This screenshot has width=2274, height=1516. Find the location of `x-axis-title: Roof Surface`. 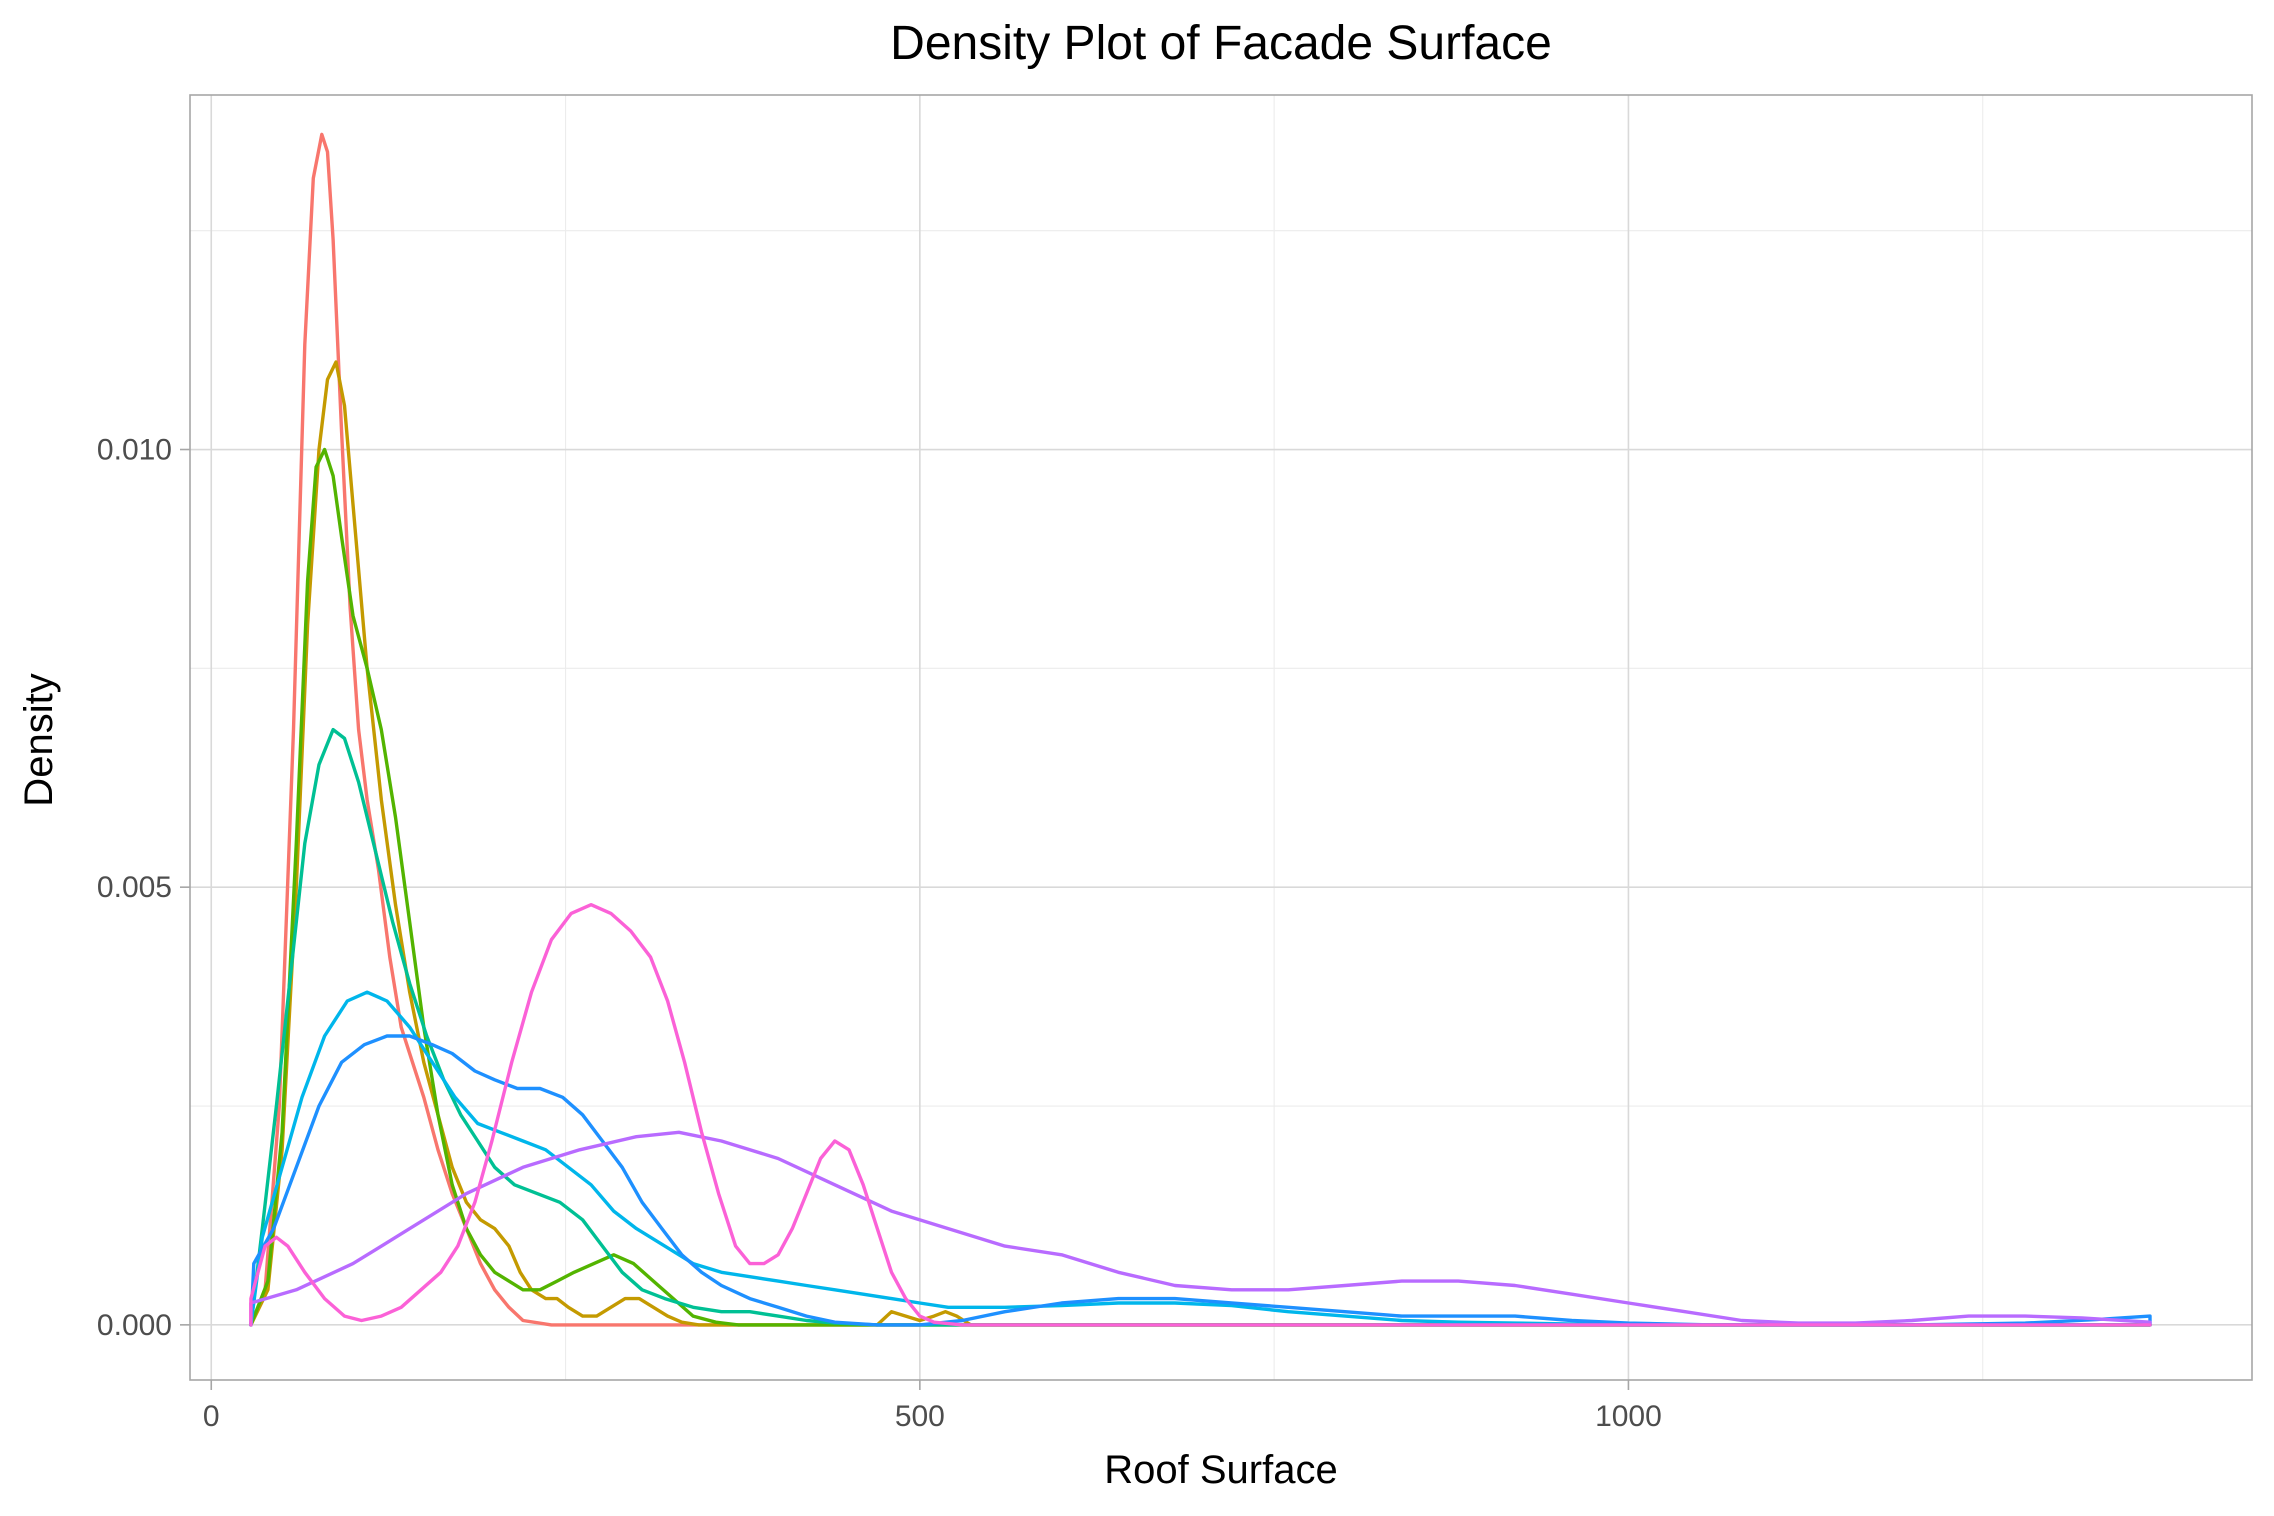

x-axis-title: Roof Surface is located at coordinates (1220, 1470).